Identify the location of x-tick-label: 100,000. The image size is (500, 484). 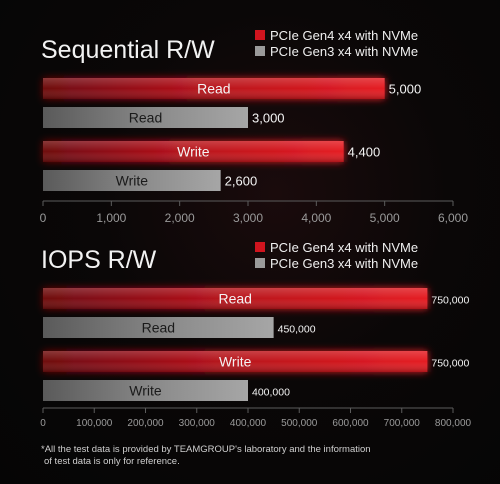
(94, 423).